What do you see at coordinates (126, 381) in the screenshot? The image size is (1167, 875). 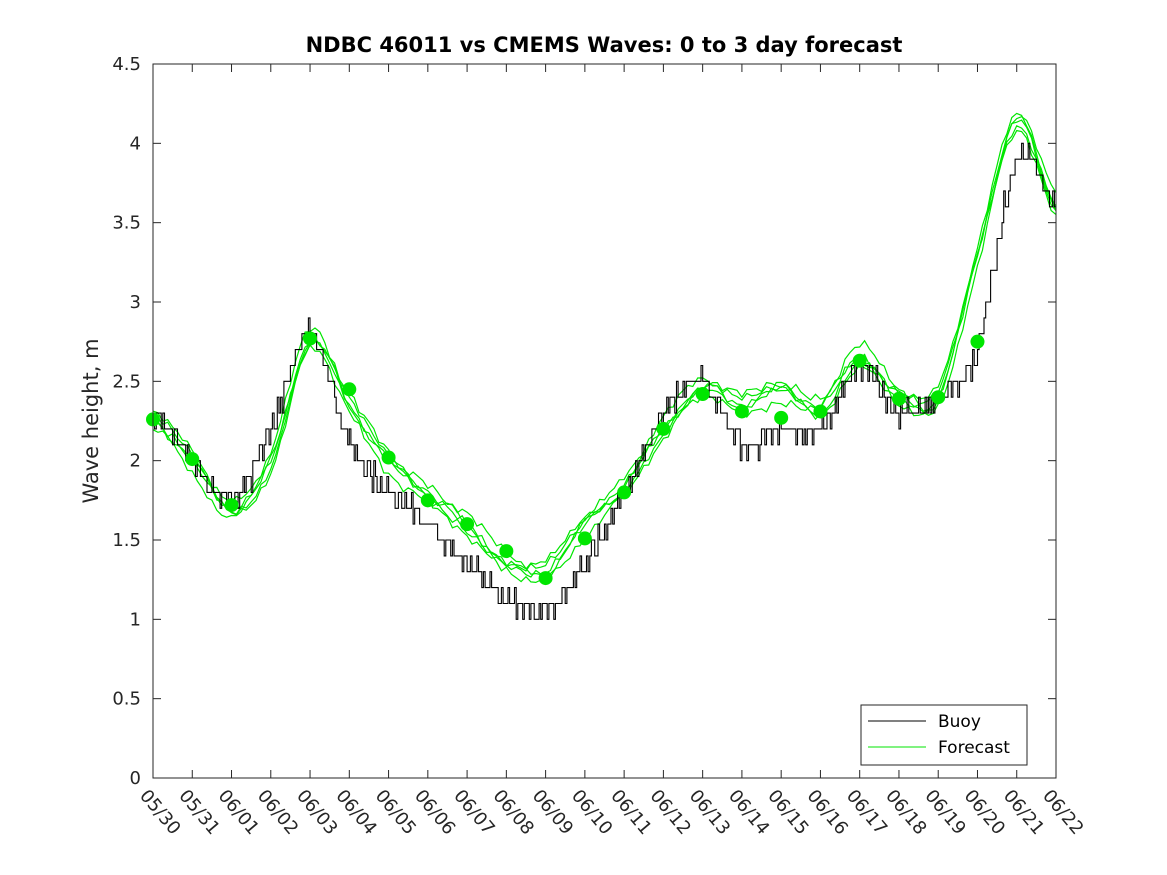 I see `y-tick-label: 2.5` at bounding box center [126, 381].